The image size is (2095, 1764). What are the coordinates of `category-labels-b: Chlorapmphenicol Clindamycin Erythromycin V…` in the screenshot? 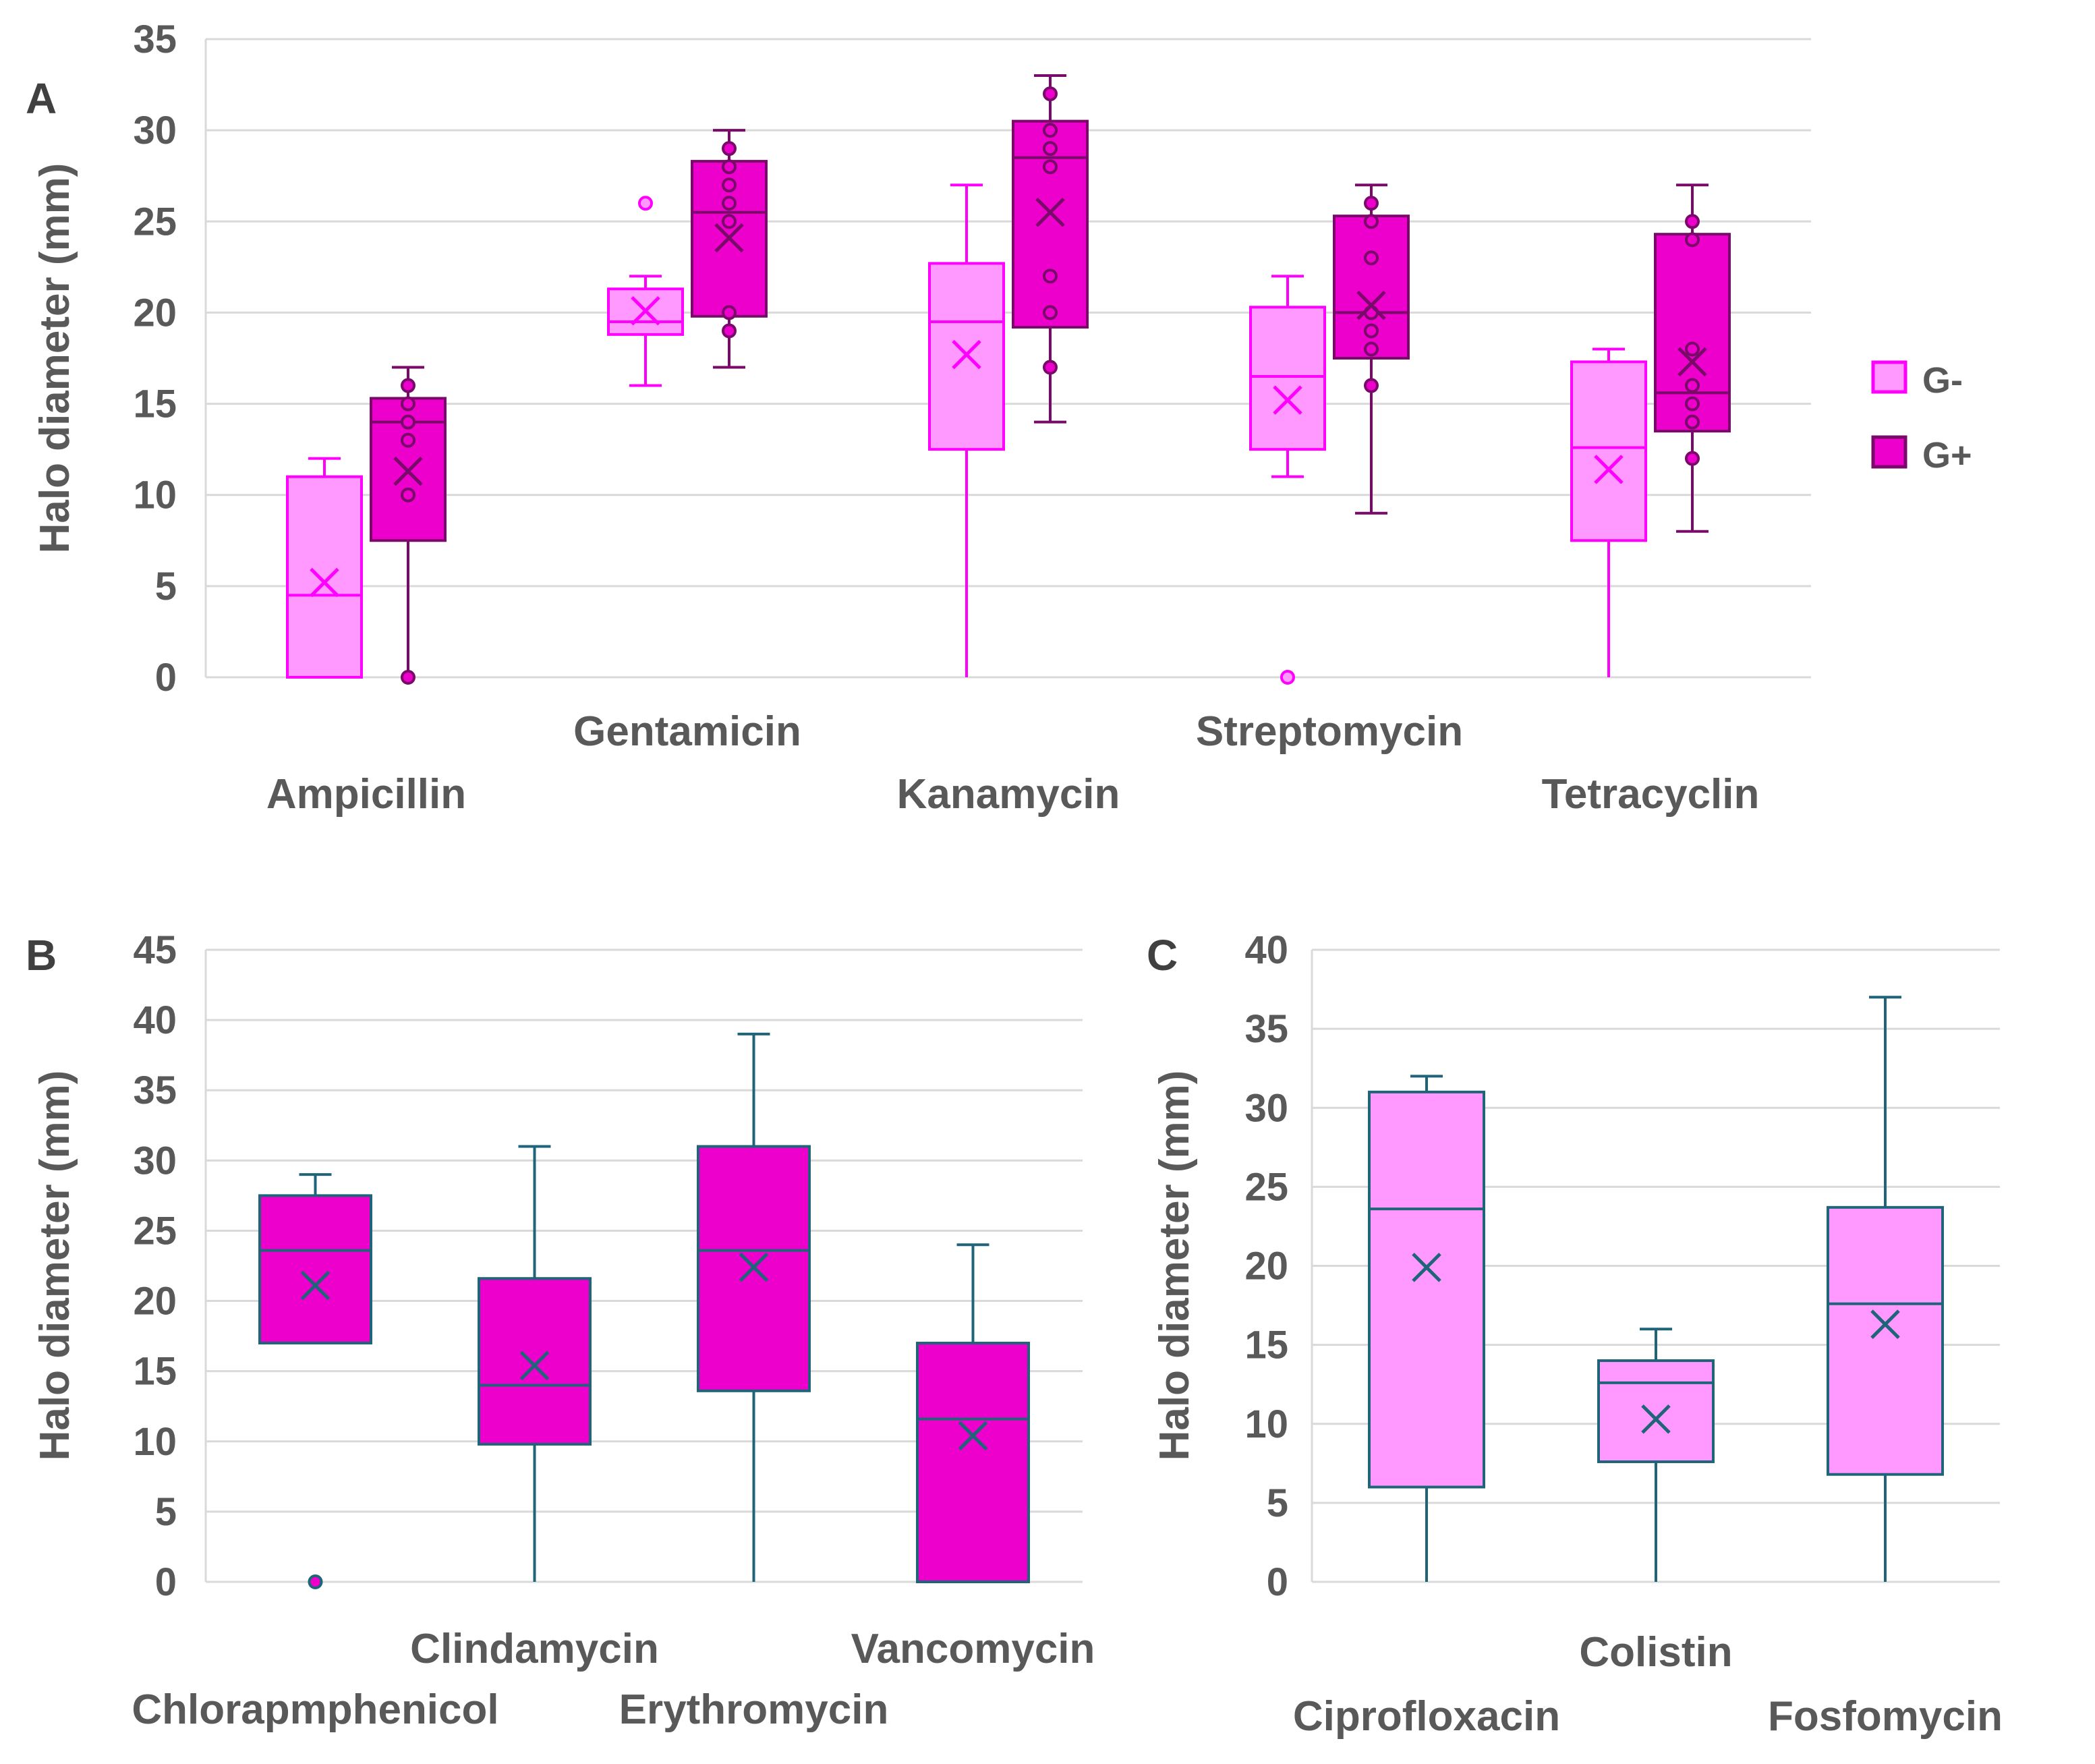 It's located at (613, 1679).